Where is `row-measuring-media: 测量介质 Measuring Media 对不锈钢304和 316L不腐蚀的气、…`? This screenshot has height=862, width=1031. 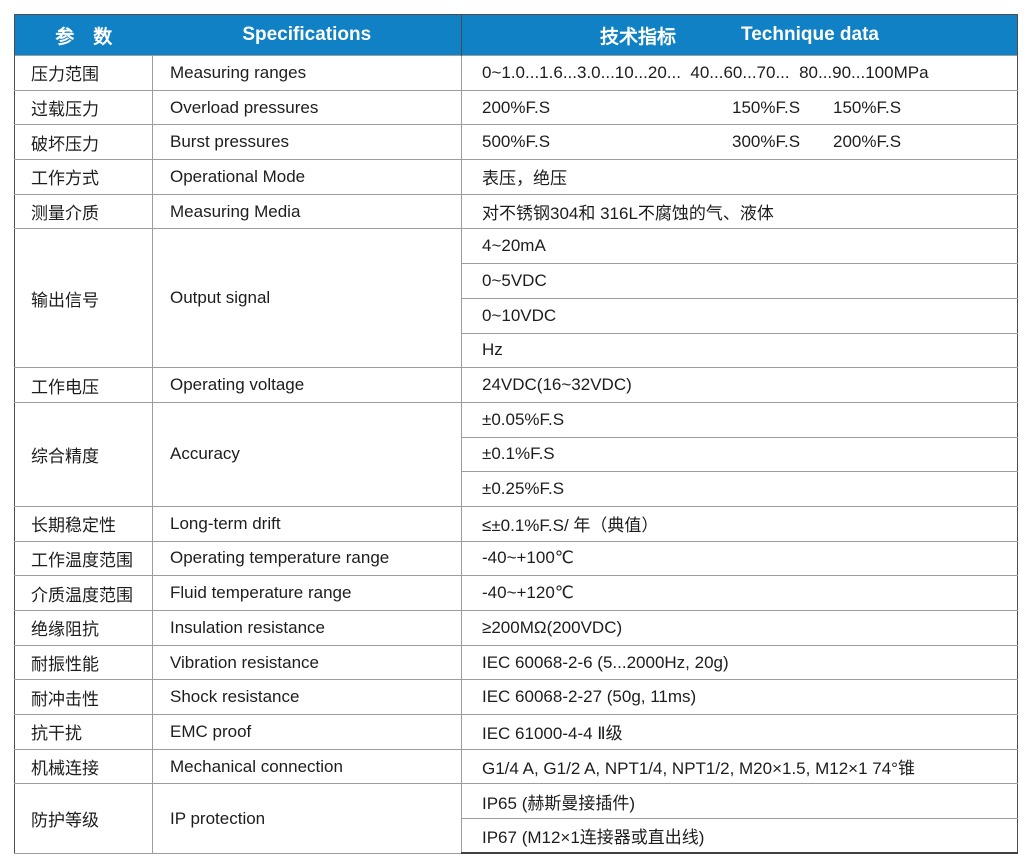
row-measuring-media: 测量介质 Measuring Media 对不锈钢304和 316L不腐蚀的气、… is located at coordinates (516, 211).